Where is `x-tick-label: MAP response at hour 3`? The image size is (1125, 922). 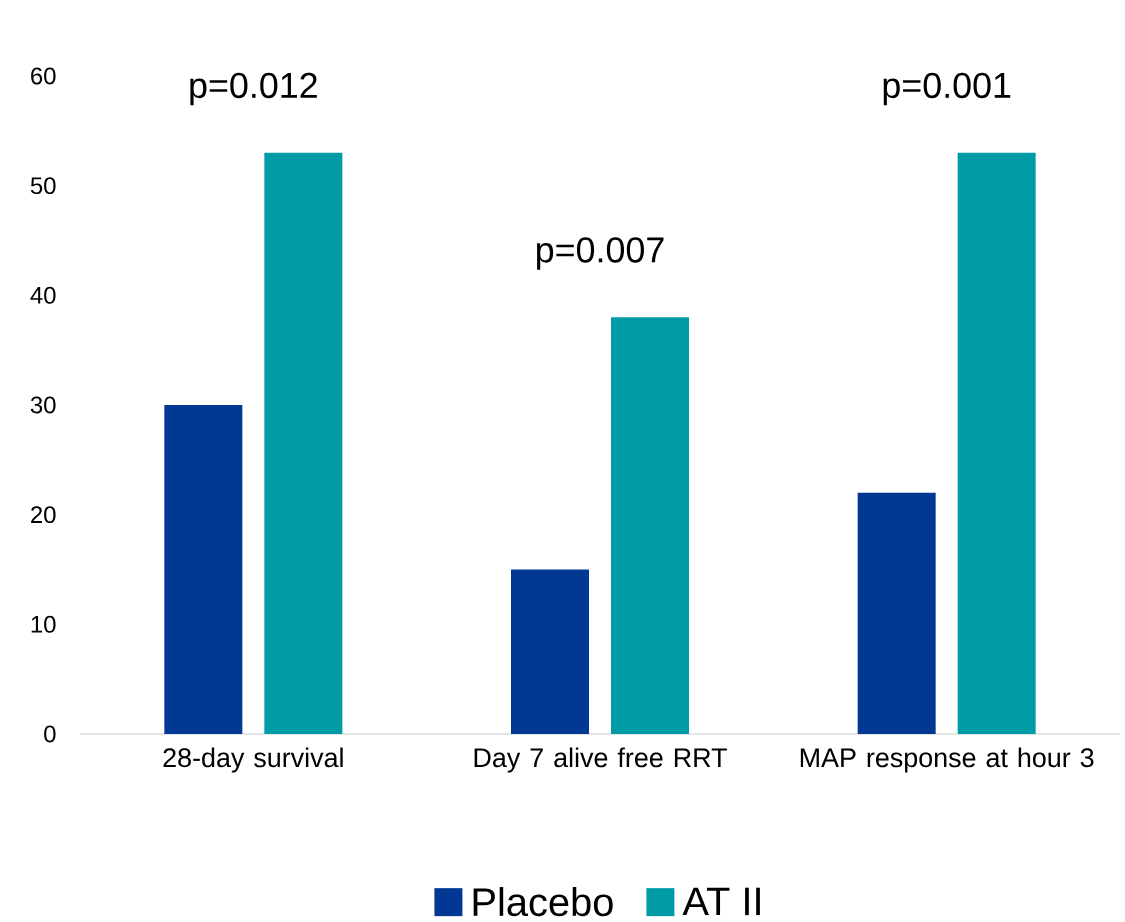 x-tick-label: MAP response at hour 3 is located at coordinates (947, 760).